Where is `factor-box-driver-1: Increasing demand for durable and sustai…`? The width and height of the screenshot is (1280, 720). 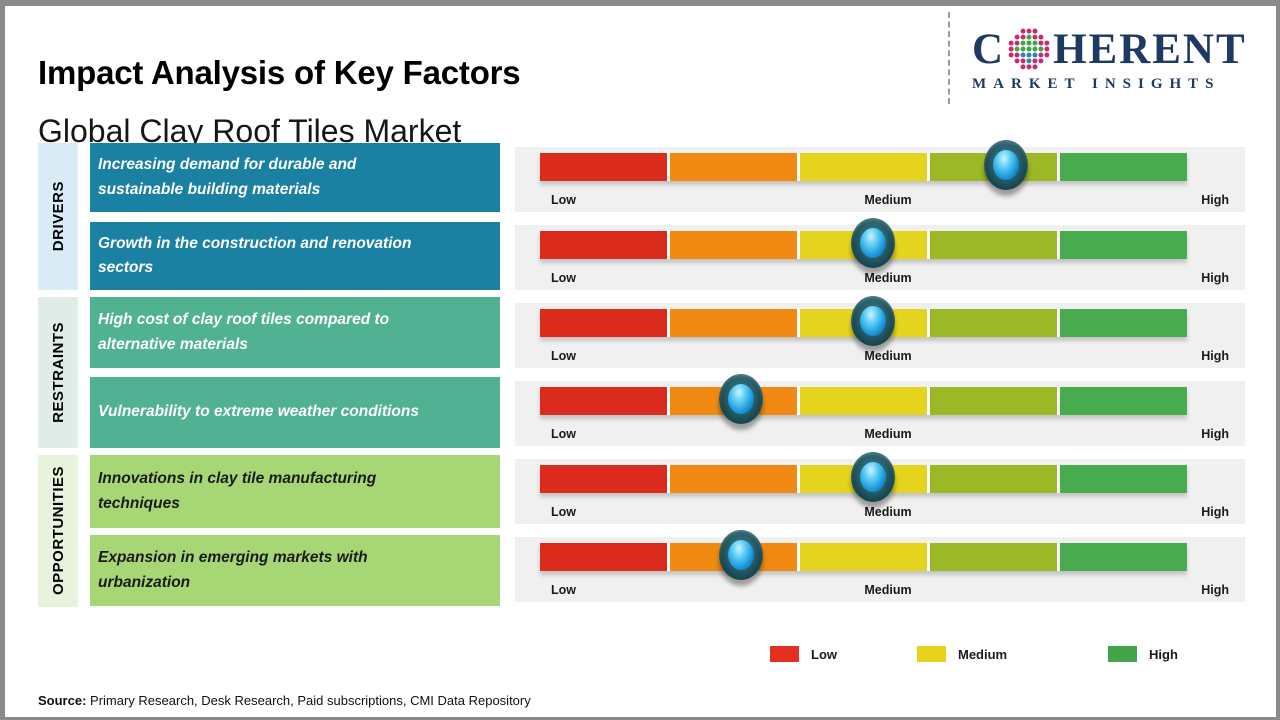 factor-box-driver-1: Increasing demand for durable and sustai… is located at coordinates (295, 177).